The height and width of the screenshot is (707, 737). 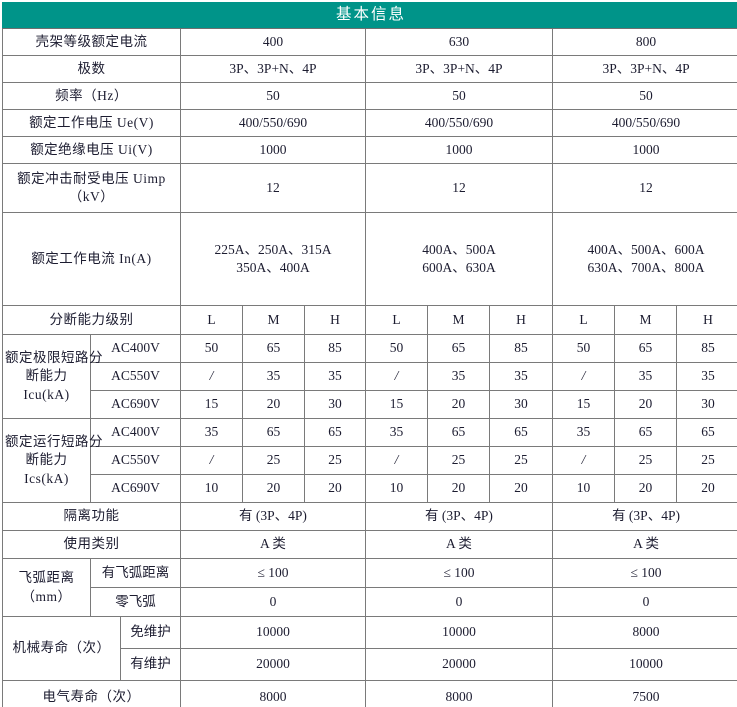 I want to click on table-row: 隔离功能 有 (3P、4P) 有 (3P、4P) 有 (3P、4P), so click(x=369, y=516).